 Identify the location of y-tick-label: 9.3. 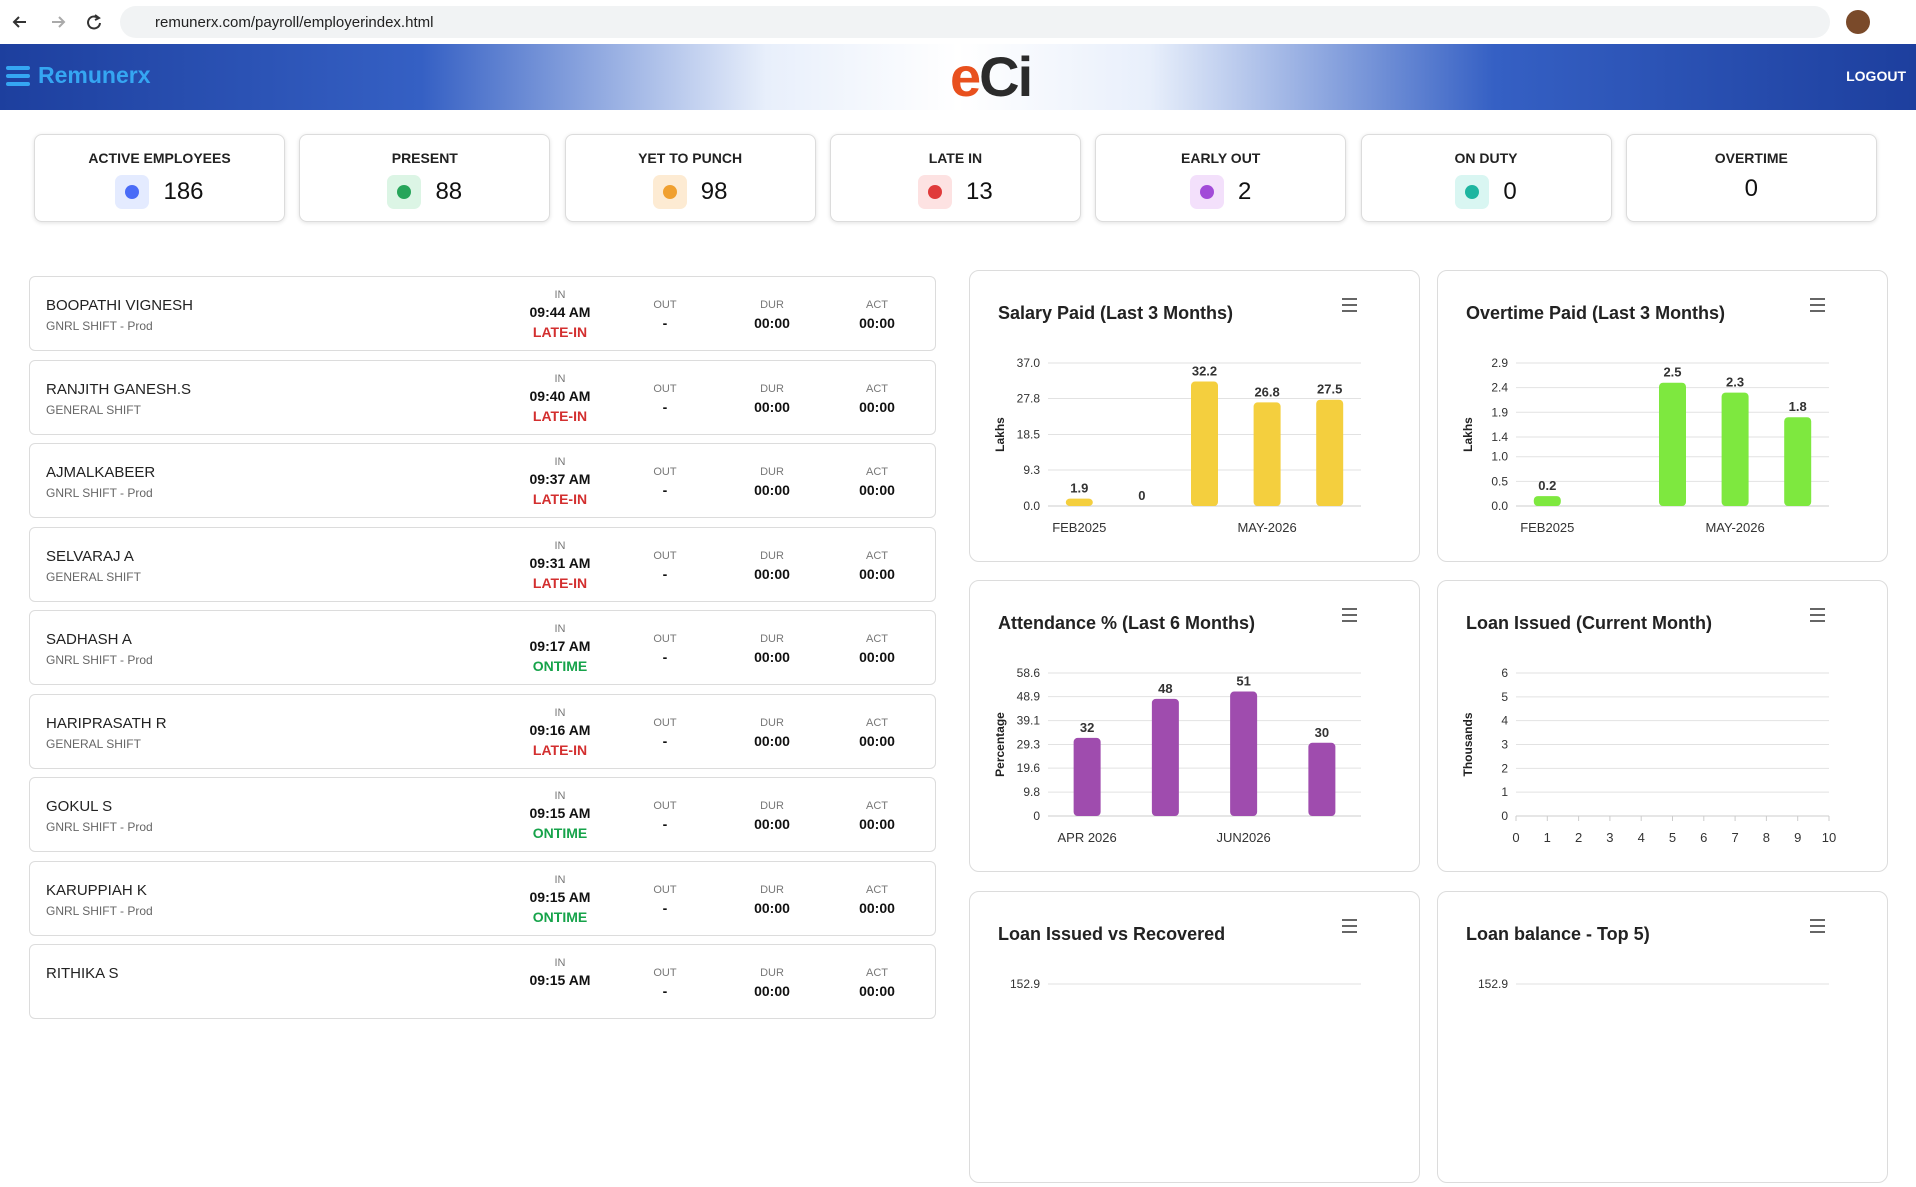
(1031, 470).